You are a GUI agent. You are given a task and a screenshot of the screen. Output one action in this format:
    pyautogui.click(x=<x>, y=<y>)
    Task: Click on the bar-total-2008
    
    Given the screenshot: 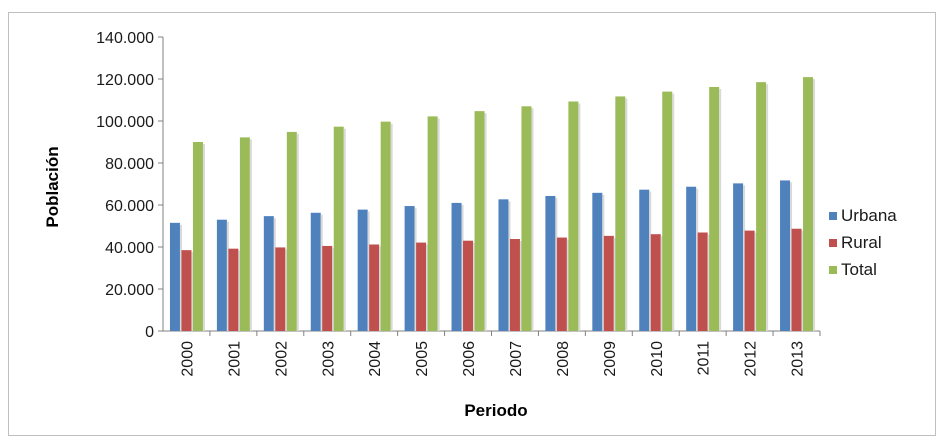 What is the action you would take?
    pyautogui.click(x=573, y=216)
    